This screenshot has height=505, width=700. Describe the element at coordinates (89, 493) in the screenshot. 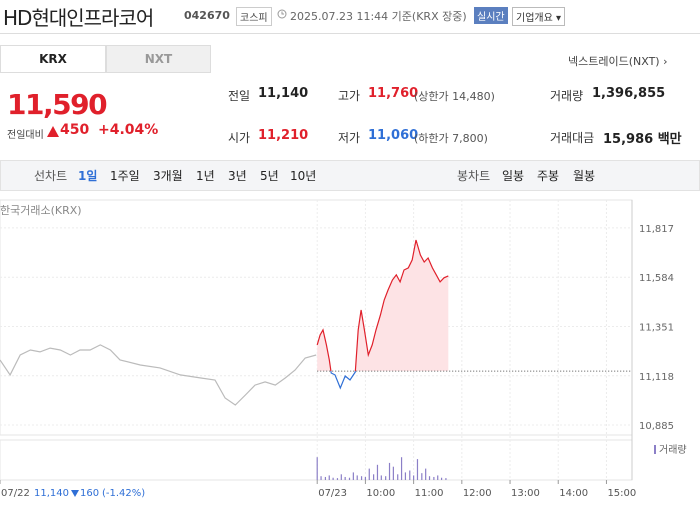

I see `prev-change: 160` at that location.